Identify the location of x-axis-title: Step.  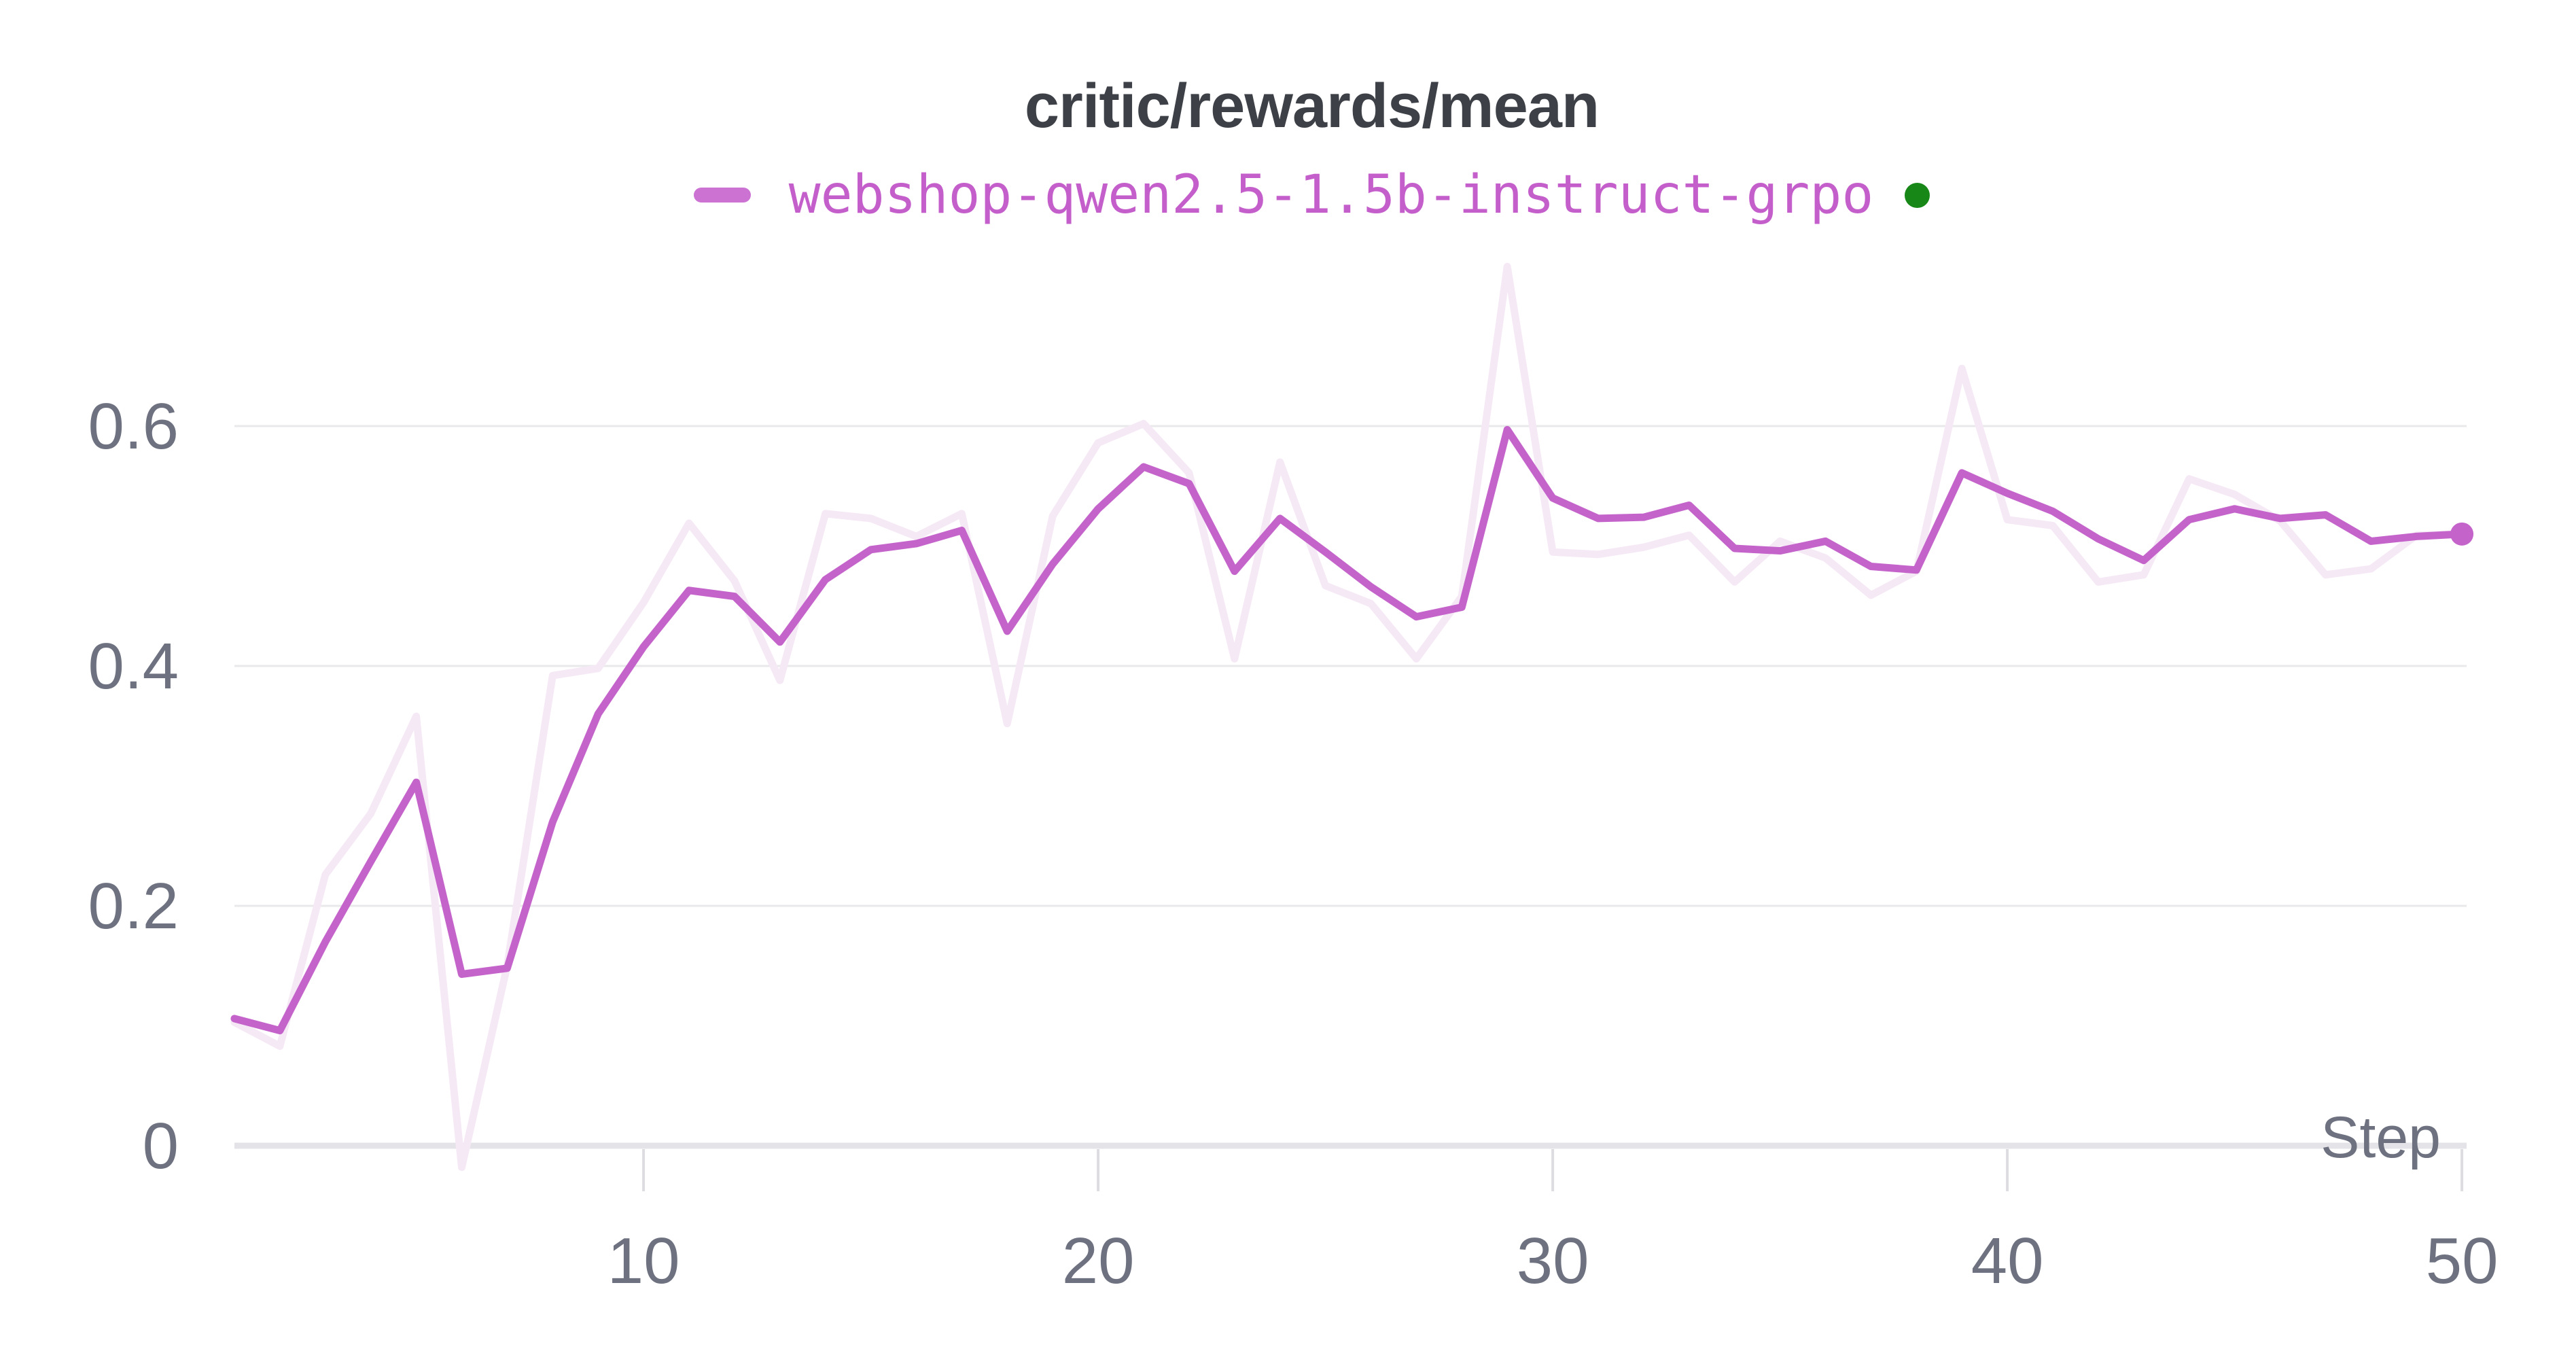
(2381, 1137).